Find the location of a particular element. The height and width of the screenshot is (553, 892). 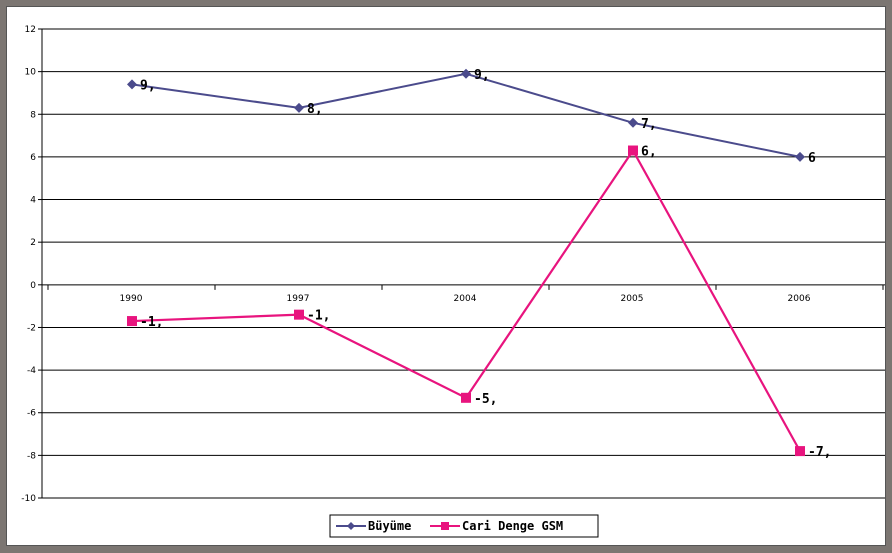

y-tick-label: 6 is located at coordinates (33, 158).